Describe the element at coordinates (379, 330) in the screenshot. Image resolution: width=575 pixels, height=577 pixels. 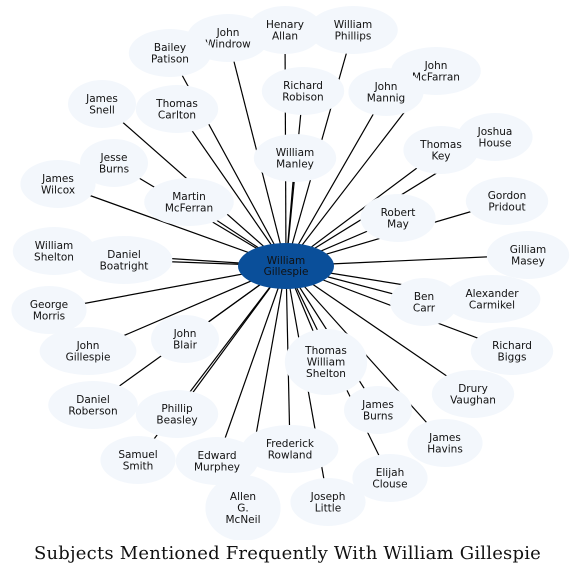
I see `edge-drury-vaughan` at that location.